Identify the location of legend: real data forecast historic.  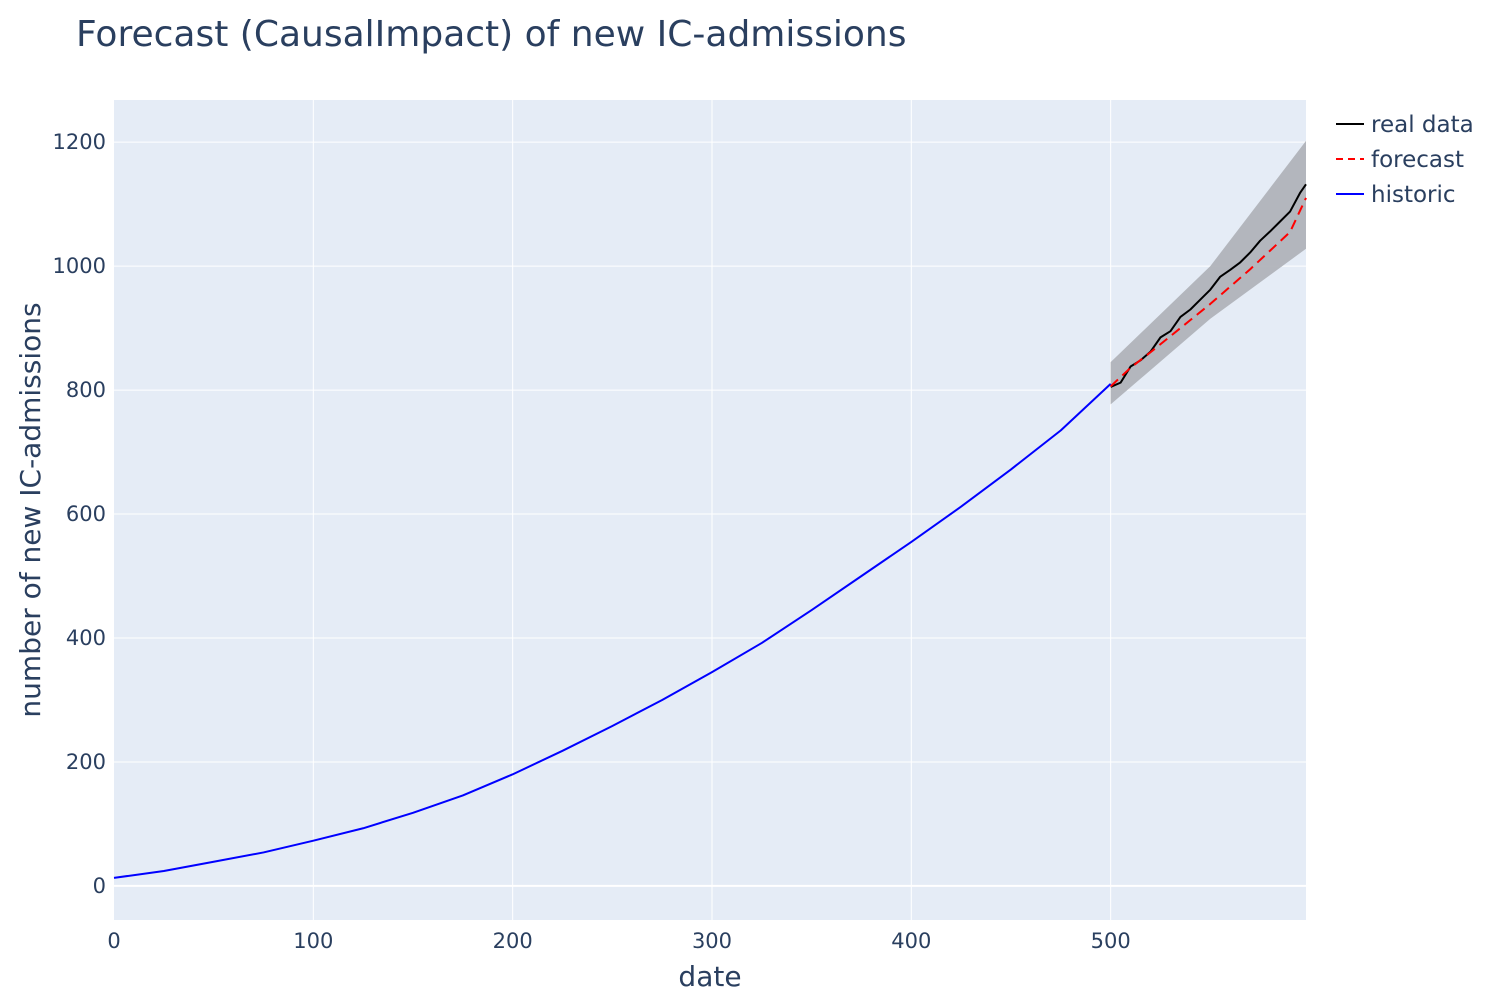
(1405, 160).